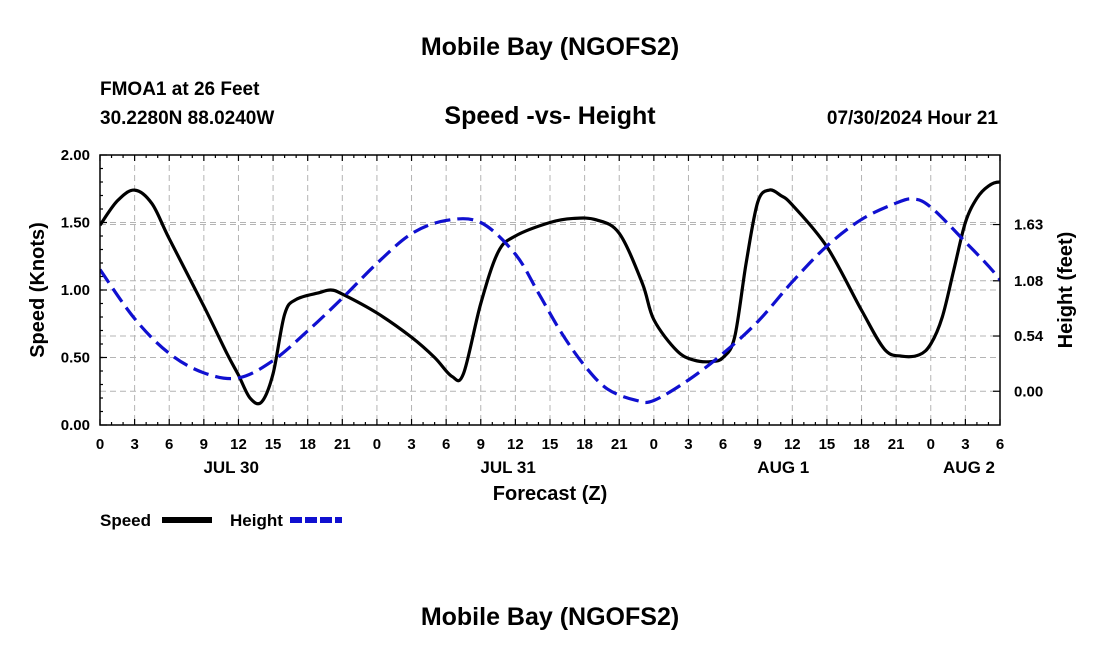 This screenshot has height=650, width=1100. Describe the element at coordinates (125, 520) in the screenshot. I see `legend-label-speed: Speed` at that location.